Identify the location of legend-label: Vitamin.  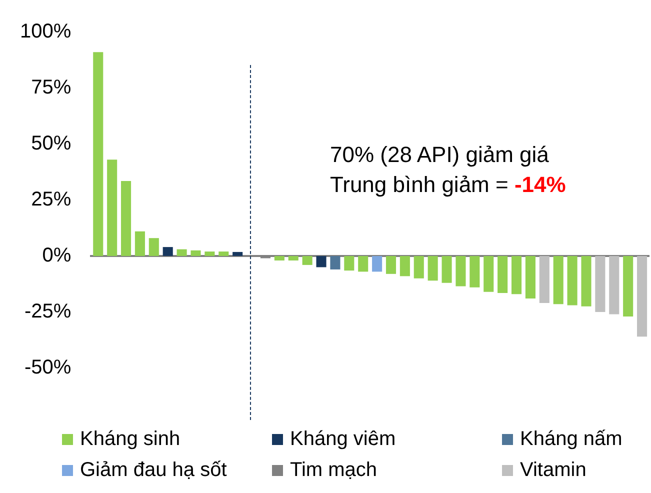
(553, 470).